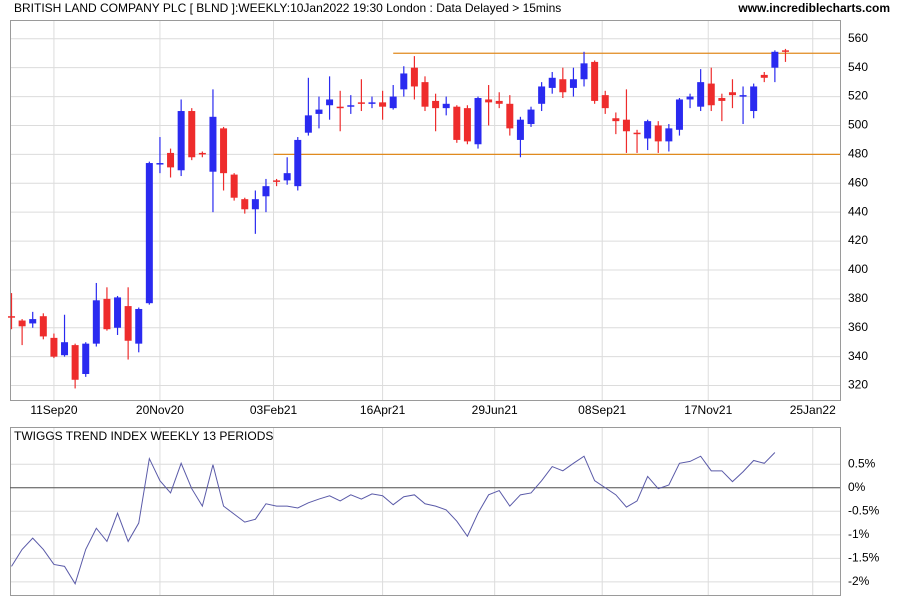 The width and height of the screenshot is (900, 600). What do you see at coordinates (813, 8) in the screenshot?
I see `source: www.incrediblecharts.com` at bounding box center [813, 8].